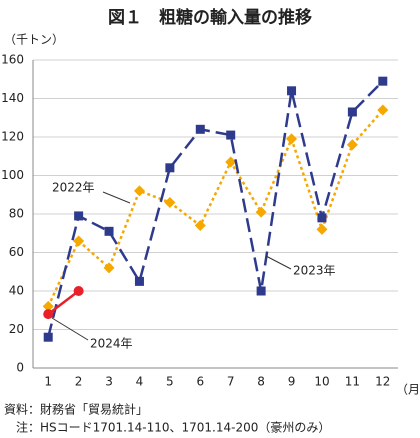  What do you see at coordinates (314, 271) in the screenshot?
I see `series-label: 2023年` at bounding box center [314, 271].